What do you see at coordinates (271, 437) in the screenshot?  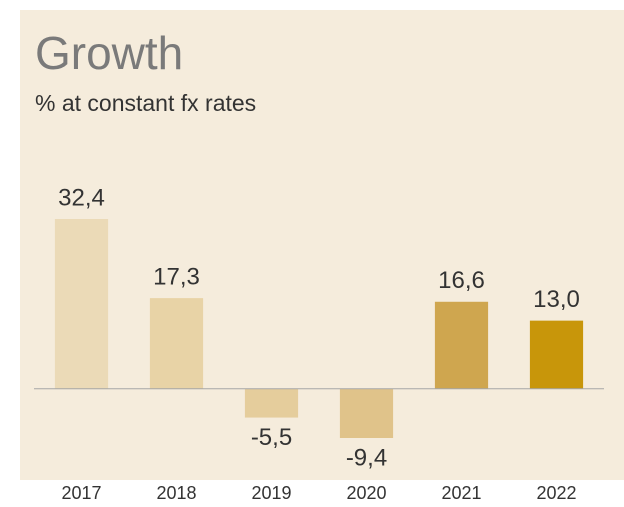 I see `value-label: -5,5` at bounding box center [271, 437].